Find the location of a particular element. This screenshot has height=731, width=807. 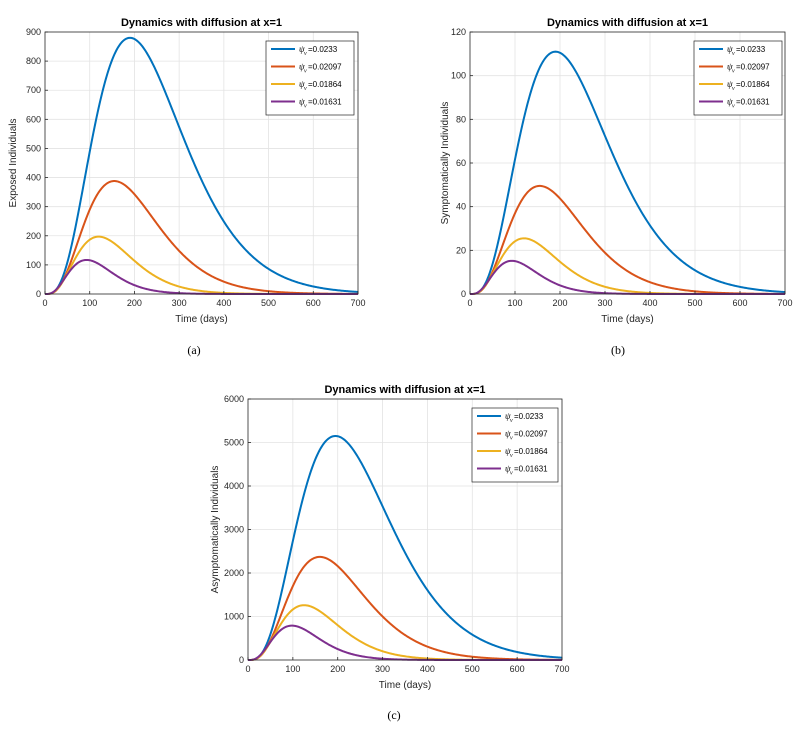

y-tick-label: 200 is located at coordinates (33, 236).